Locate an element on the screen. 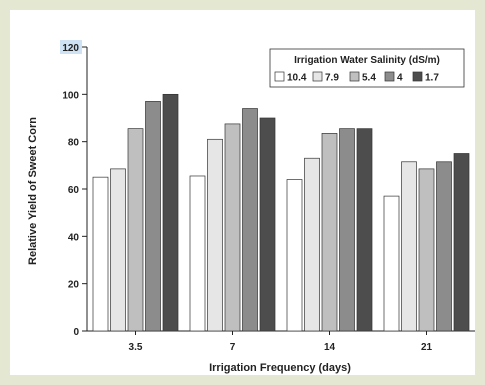 The image size is (485, 385). legend-label: 10.4 is located at coordinates (297, 78).